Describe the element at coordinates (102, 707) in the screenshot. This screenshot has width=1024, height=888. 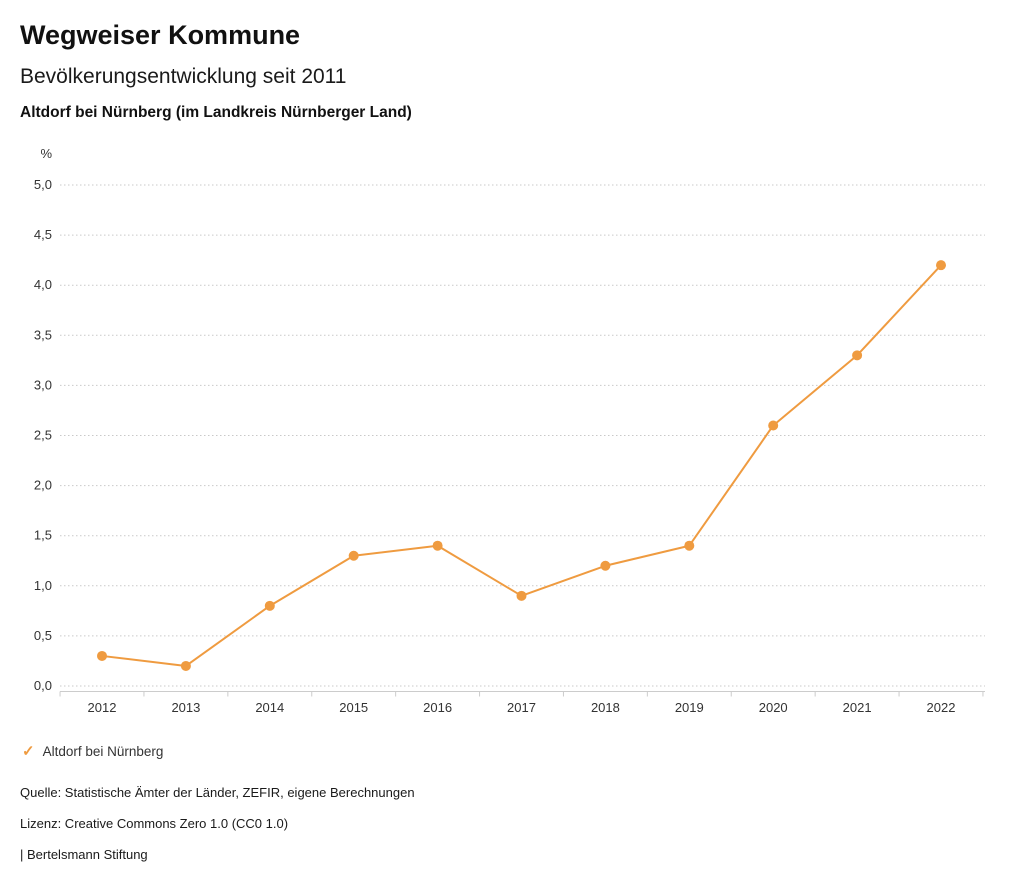
I see `x-axis-tick-label: 2012` at that location.